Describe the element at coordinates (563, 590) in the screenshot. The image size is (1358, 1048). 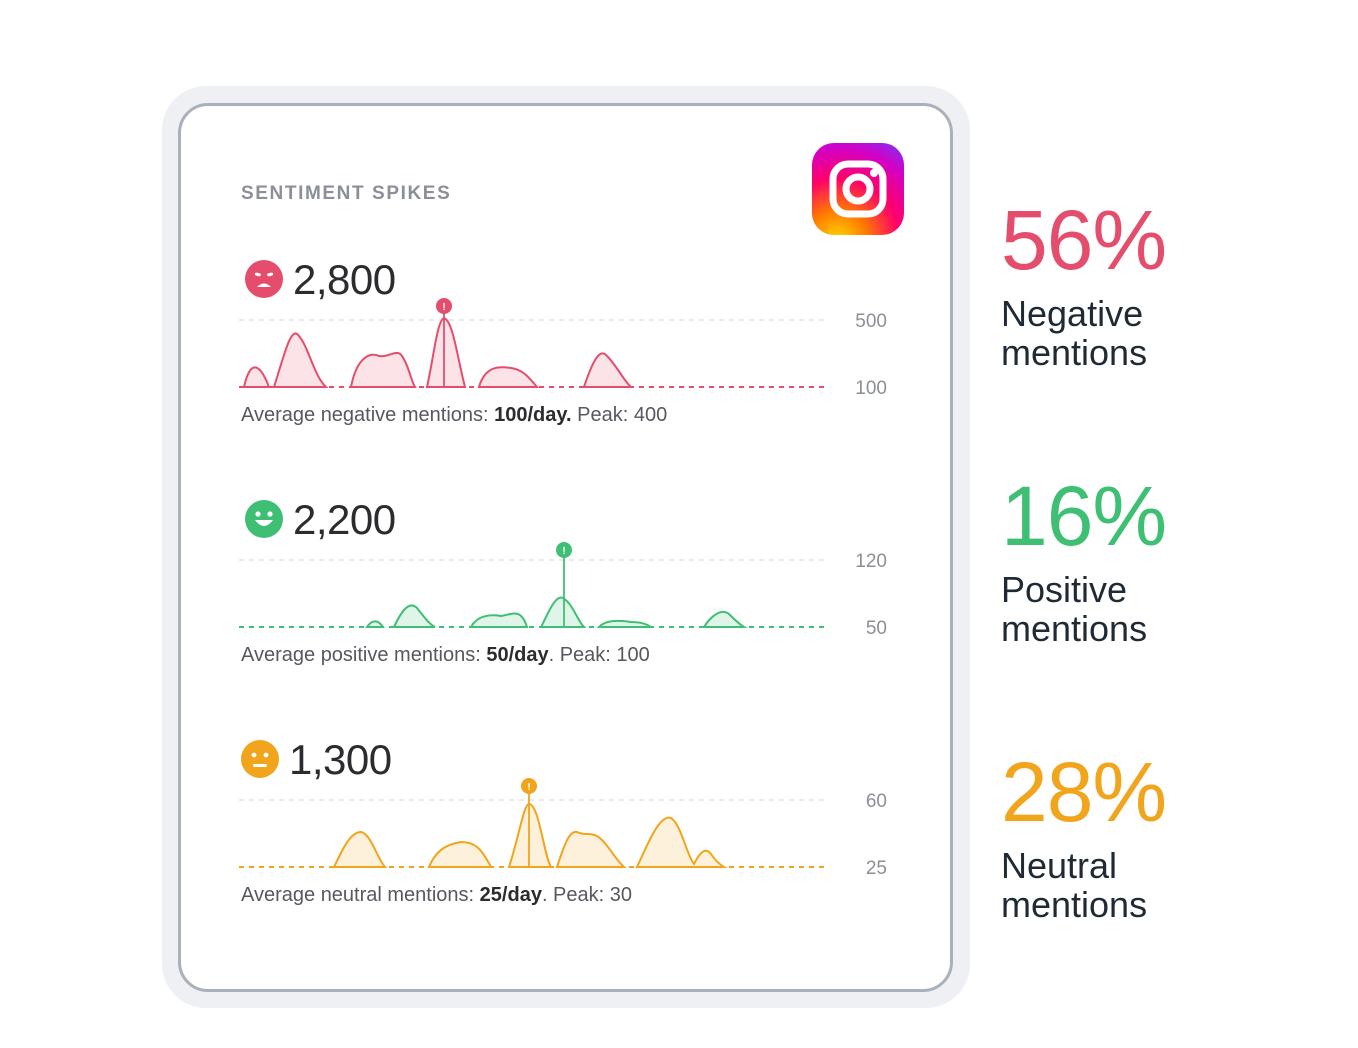
I see `positive-spike-chart: 120 50 !` at that location.